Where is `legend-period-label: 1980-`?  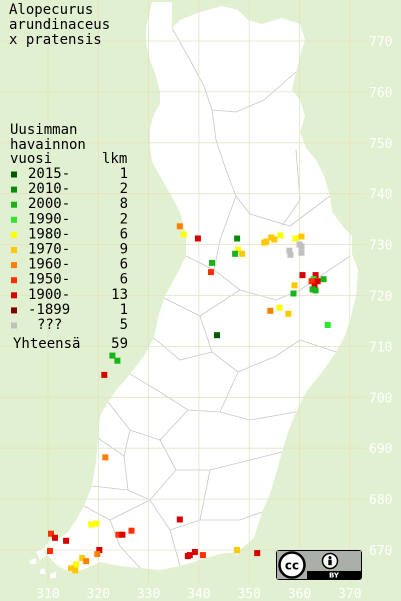
legend-period-label: 1980- is located at coordinates (49, 234).